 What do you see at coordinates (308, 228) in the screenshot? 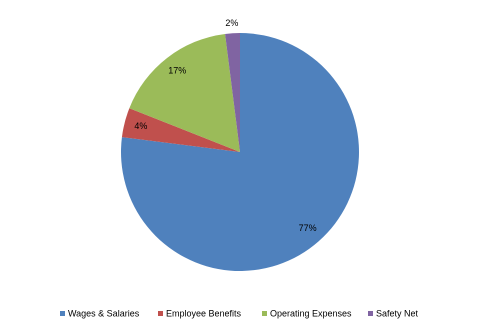
I see `data-label: 77%` at bounding box center [308, 228].